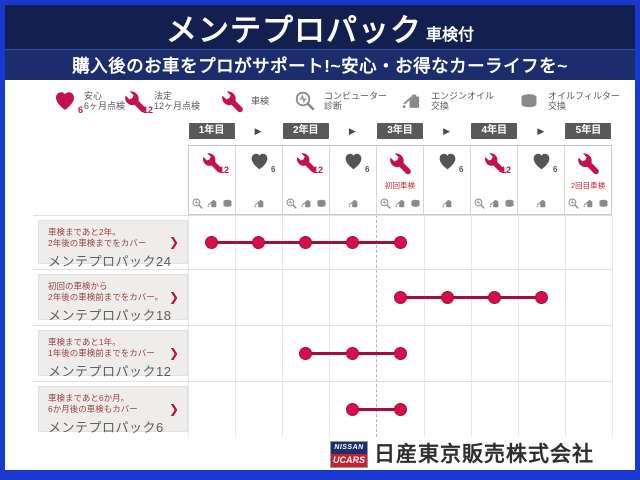  Describe the element at coordinates (113, 244) in the screenshot. I see `plan-row-メンテプロパック24: 車検まであと2年。 2年後の車検までをカバー メンテプロパック24 ❯` at that location.